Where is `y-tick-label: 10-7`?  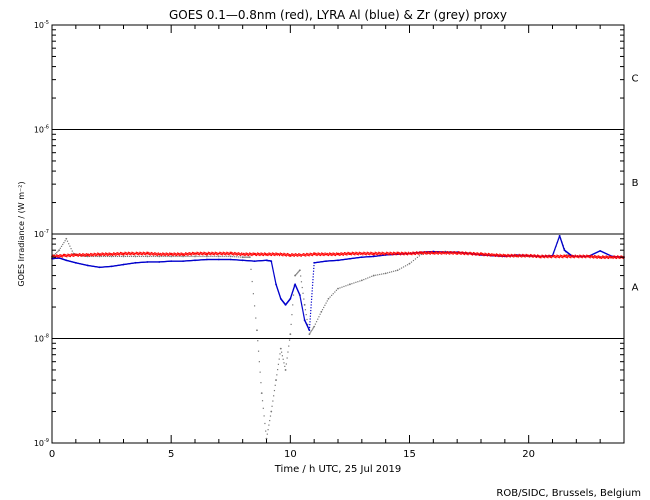 y-tick-label: 10-7 is located at coordinates (41, 234).